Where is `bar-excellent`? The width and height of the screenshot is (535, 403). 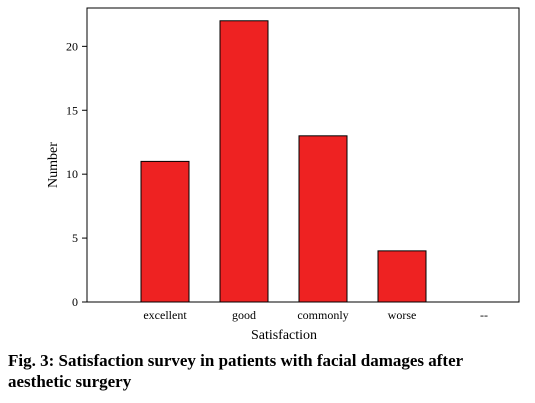
bar-excellent is located at coordinates (165, 231).